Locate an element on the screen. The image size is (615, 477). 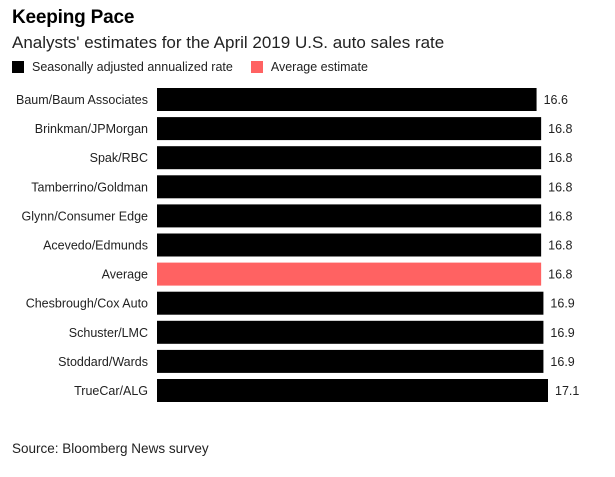
bar-average is located at coordinates (349, 274).